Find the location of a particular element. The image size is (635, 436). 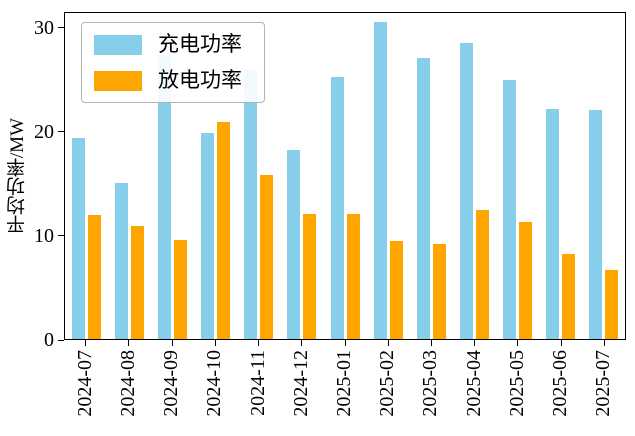

bar-放电功率-2025-04 is located at coordinates (482, 274).